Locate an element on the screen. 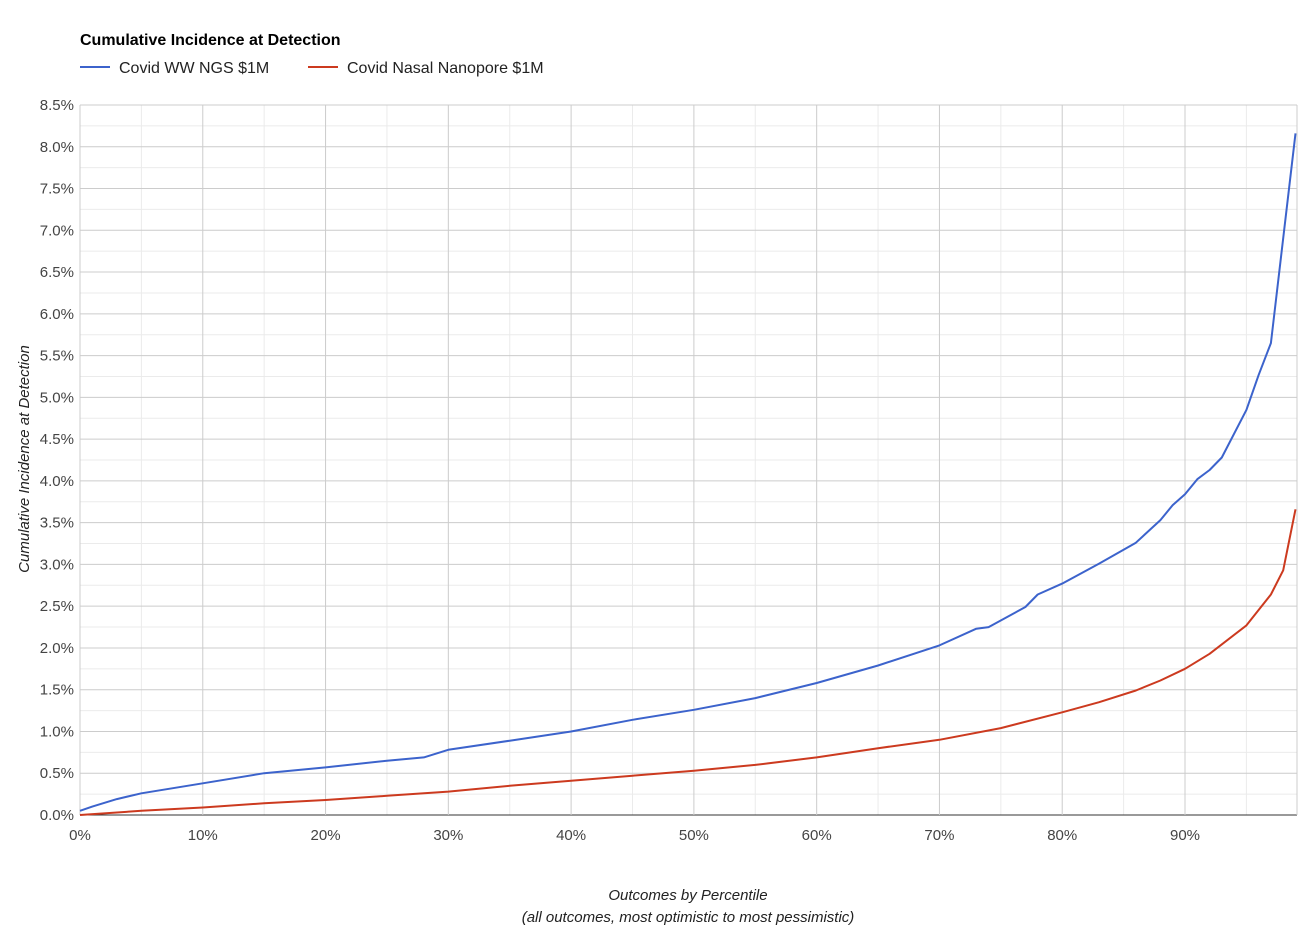 Image resolution: width=1316 pixels, height=944 pixels. x-tick-label: 30% is located at coordinates (448, 835).